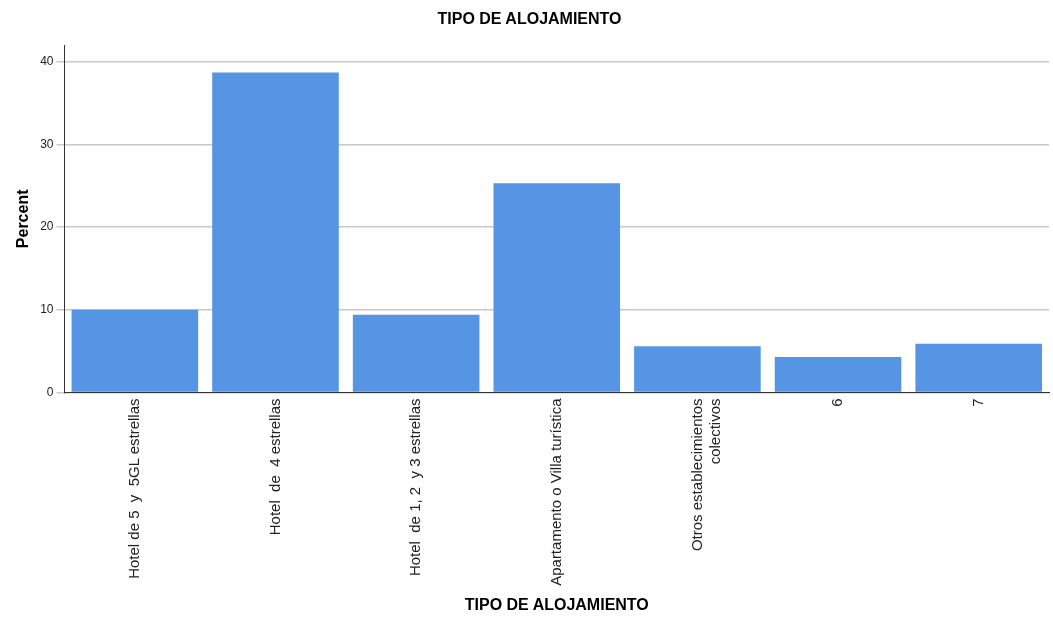 This screenshot has height=623, width=1053. I want to click on y-tick-label: 10, so click(47, 309).